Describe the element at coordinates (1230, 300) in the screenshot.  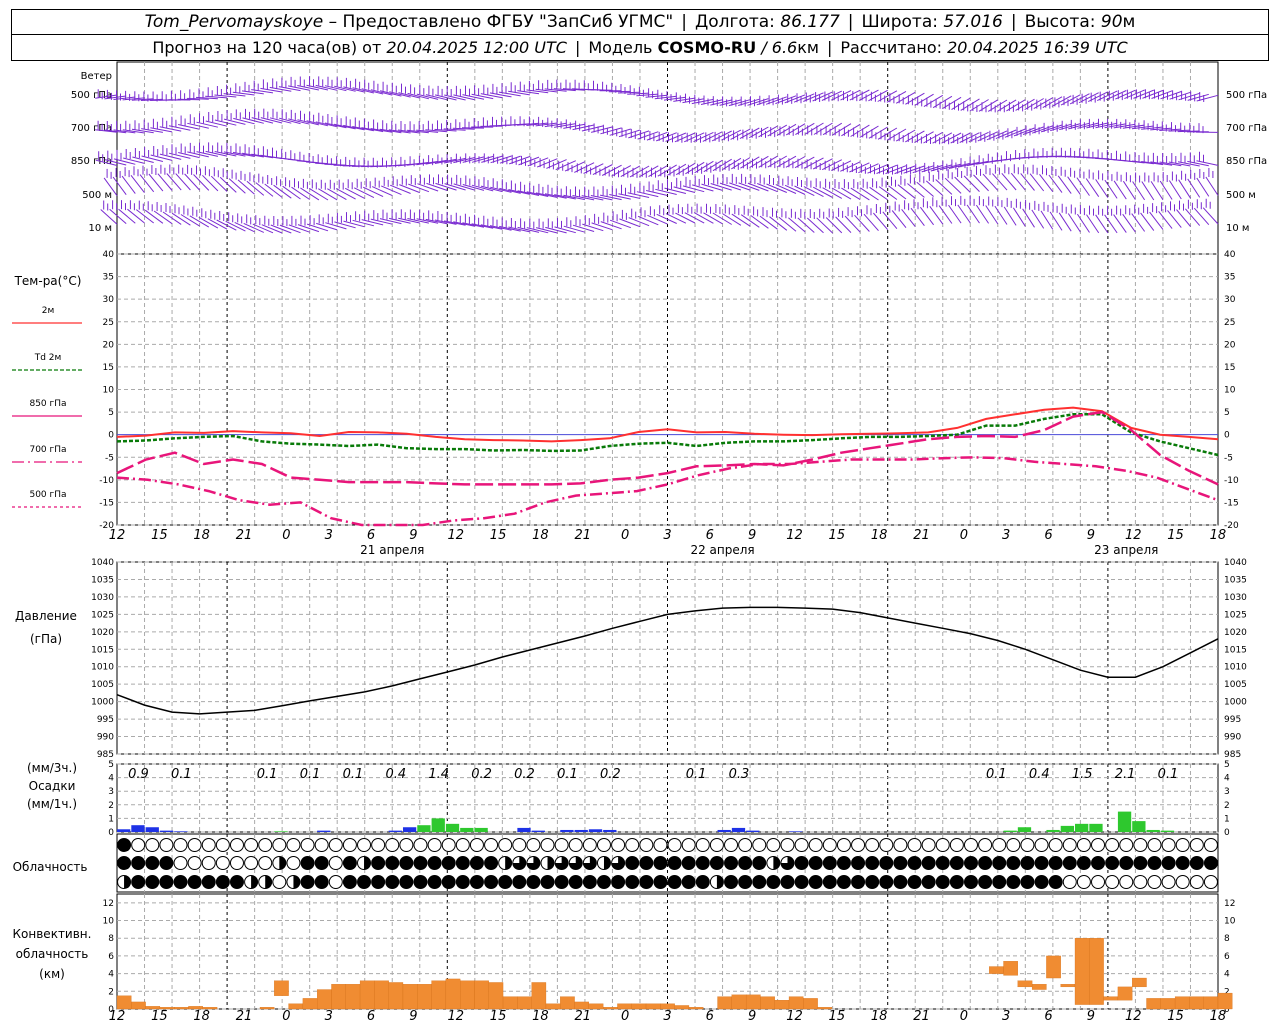
I see `y-tick-label-right: 30` at that location.